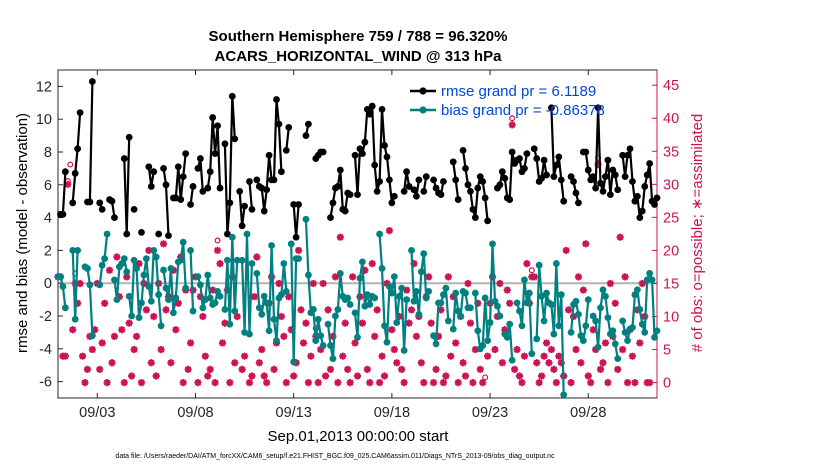  Describe the element at coordinates (217, 240) in the screenshot. I see `obs-possible-marker` at that location.